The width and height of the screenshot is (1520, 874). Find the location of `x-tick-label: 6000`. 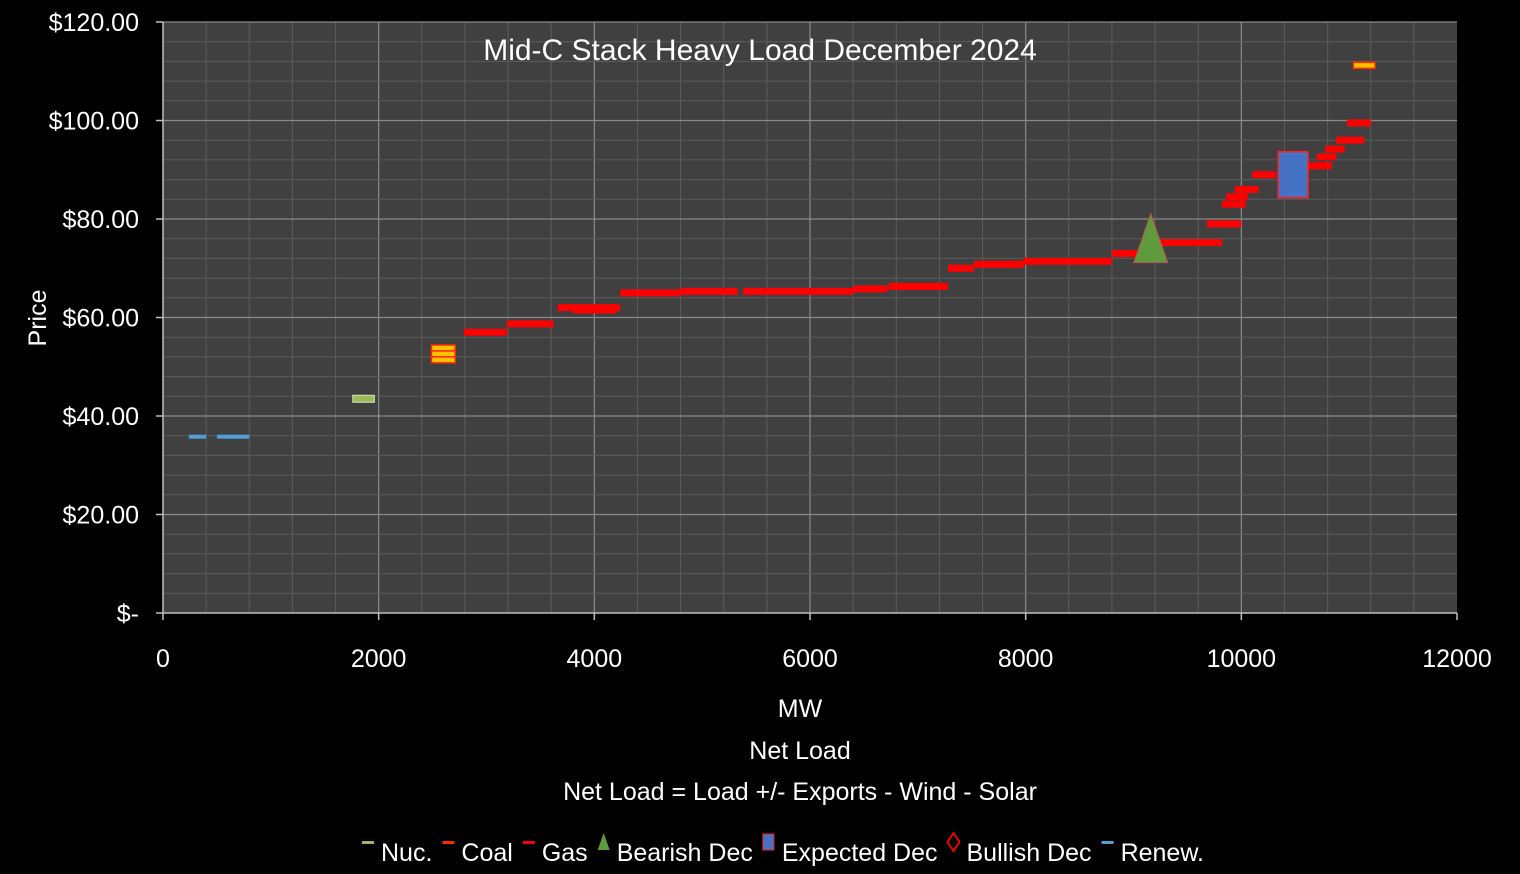

x-tick-label: 6000 is located at coordinates (810, 659).